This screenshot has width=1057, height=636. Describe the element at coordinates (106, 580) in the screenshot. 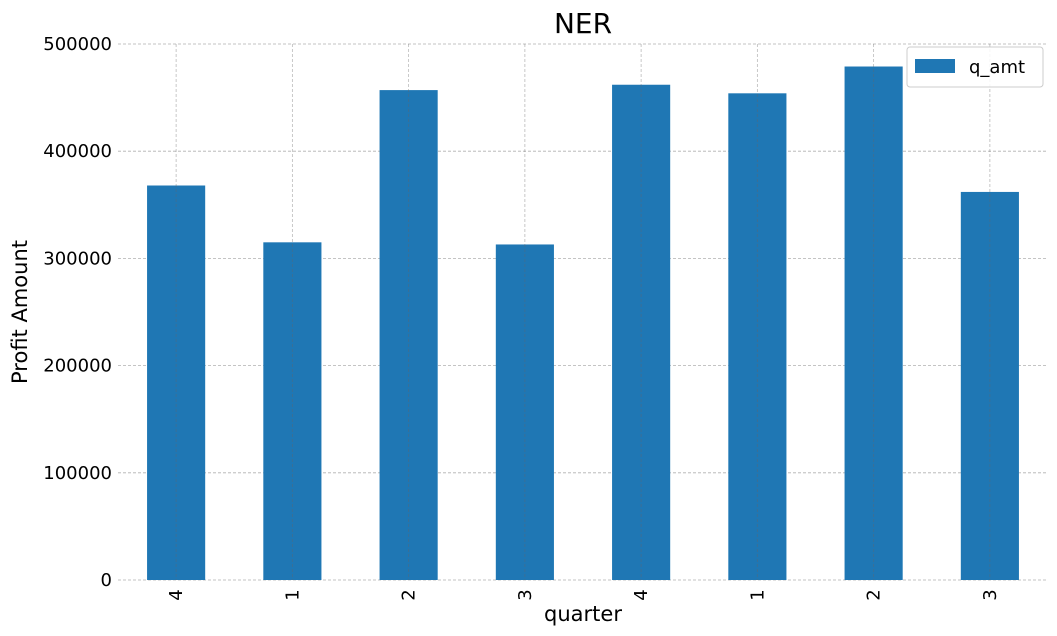

I see `y-tick-label: 0` at that location.